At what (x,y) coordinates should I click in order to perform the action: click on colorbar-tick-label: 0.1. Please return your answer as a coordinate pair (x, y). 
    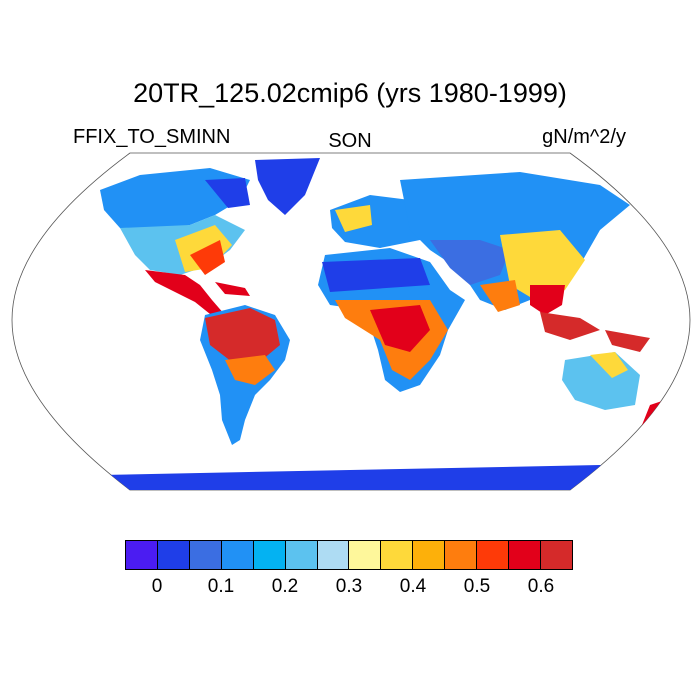
    Looking at the image, I should click on (221, 586).